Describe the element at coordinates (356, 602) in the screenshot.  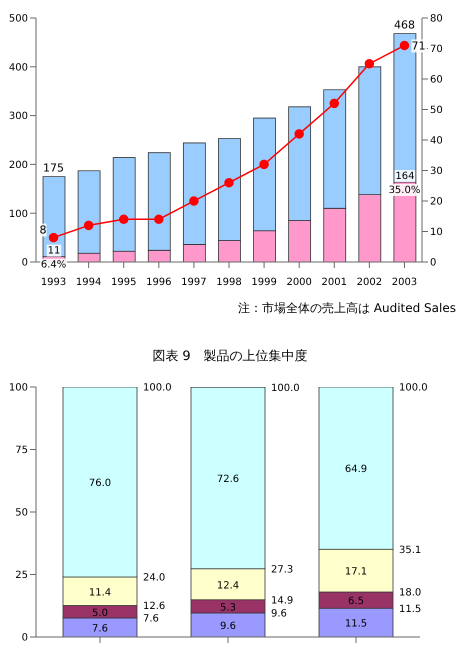
I see `data-label: 6.5` at that location.